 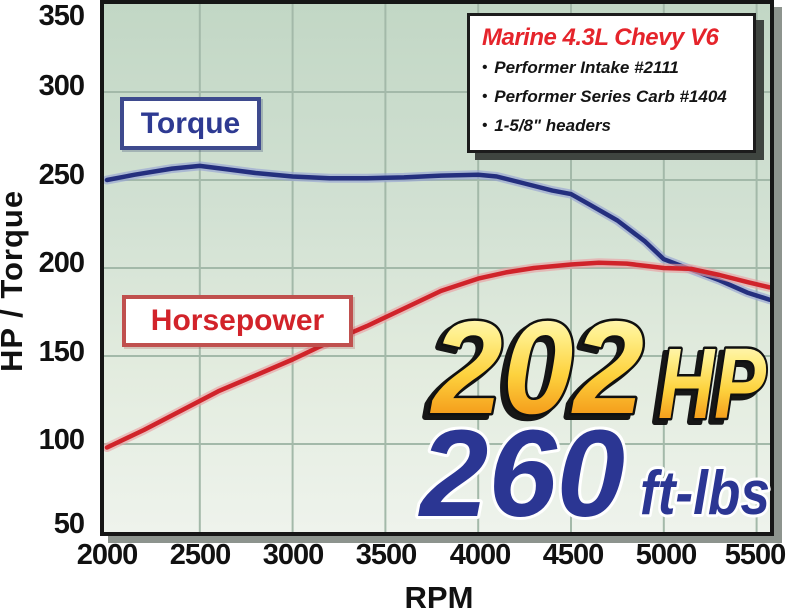 I want to click on spec-item-carb-text: Performer Series Carb #1404, so click(x=610, y=96).